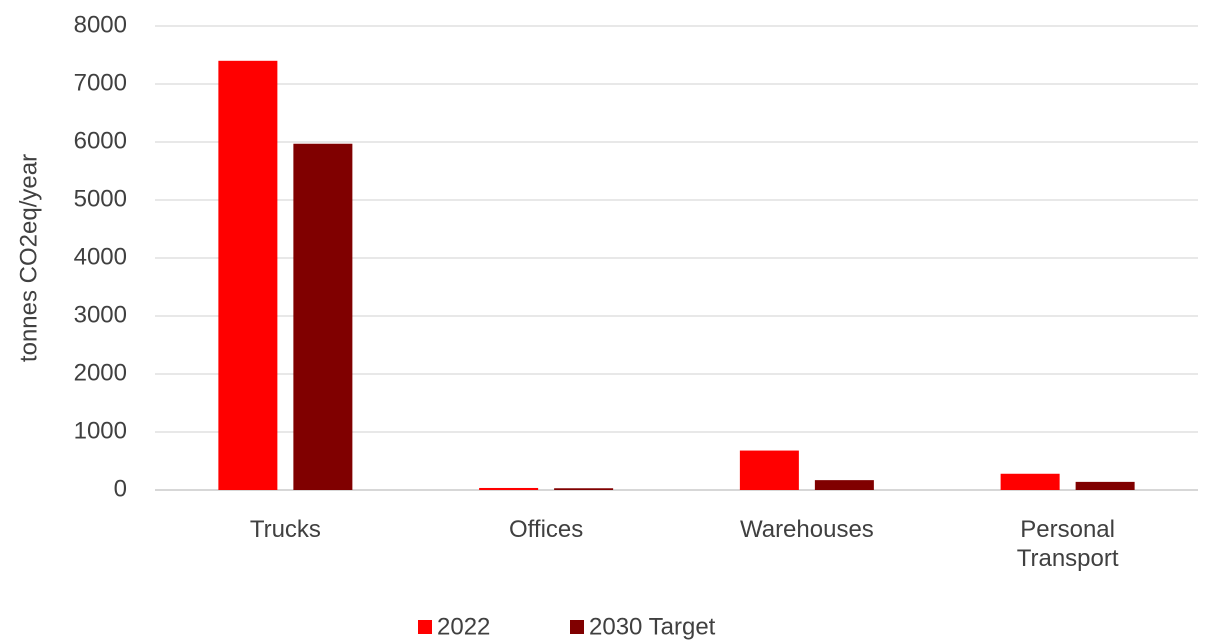 This screenshot has width=1205, height=641. I want to click on y-tick-label: 4000, so click(100, 256).